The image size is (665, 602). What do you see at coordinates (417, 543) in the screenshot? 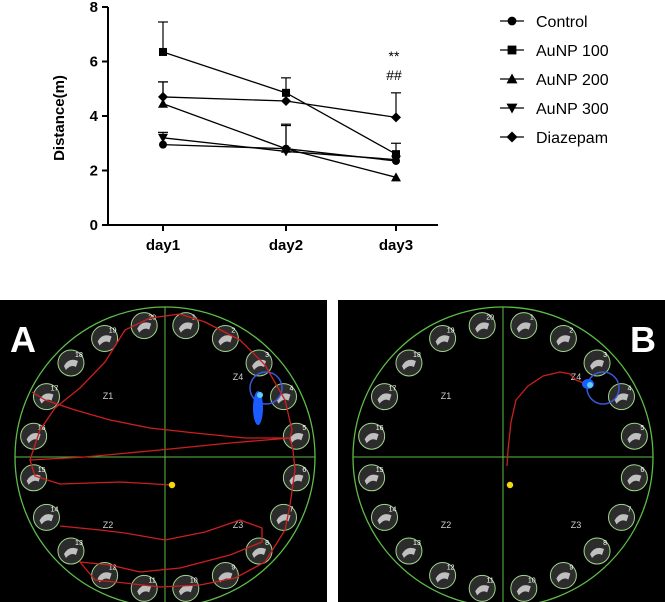
I see `cup-number: 13` at bounding box center [417, 543].